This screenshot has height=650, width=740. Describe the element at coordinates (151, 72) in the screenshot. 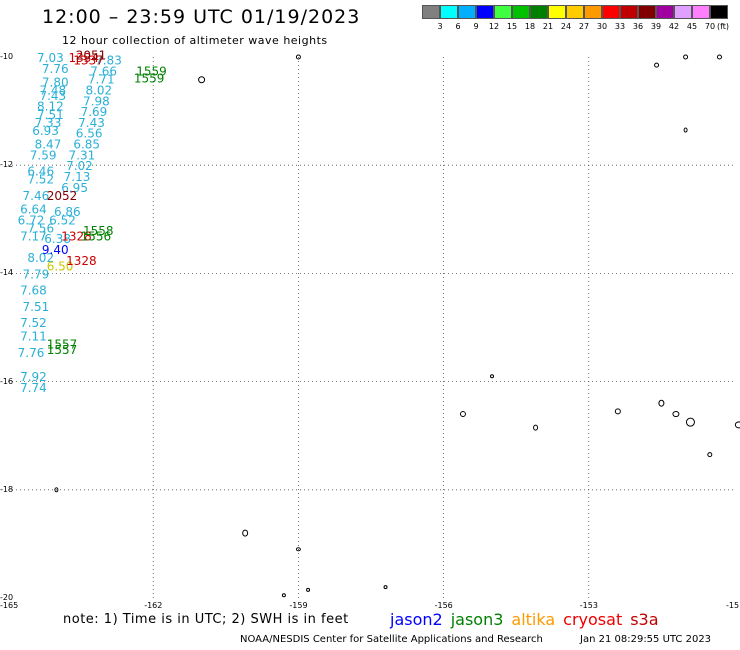

I see `wave-height-label: 1559` at that location.